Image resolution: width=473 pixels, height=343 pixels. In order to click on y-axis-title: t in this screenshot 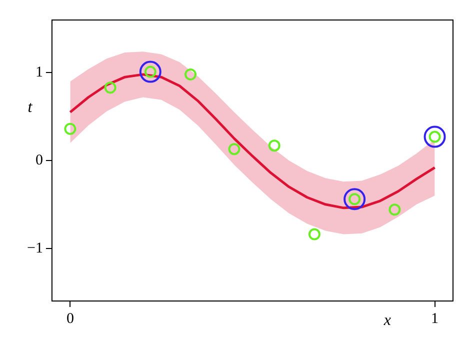, I will do `click(30, 107)`.